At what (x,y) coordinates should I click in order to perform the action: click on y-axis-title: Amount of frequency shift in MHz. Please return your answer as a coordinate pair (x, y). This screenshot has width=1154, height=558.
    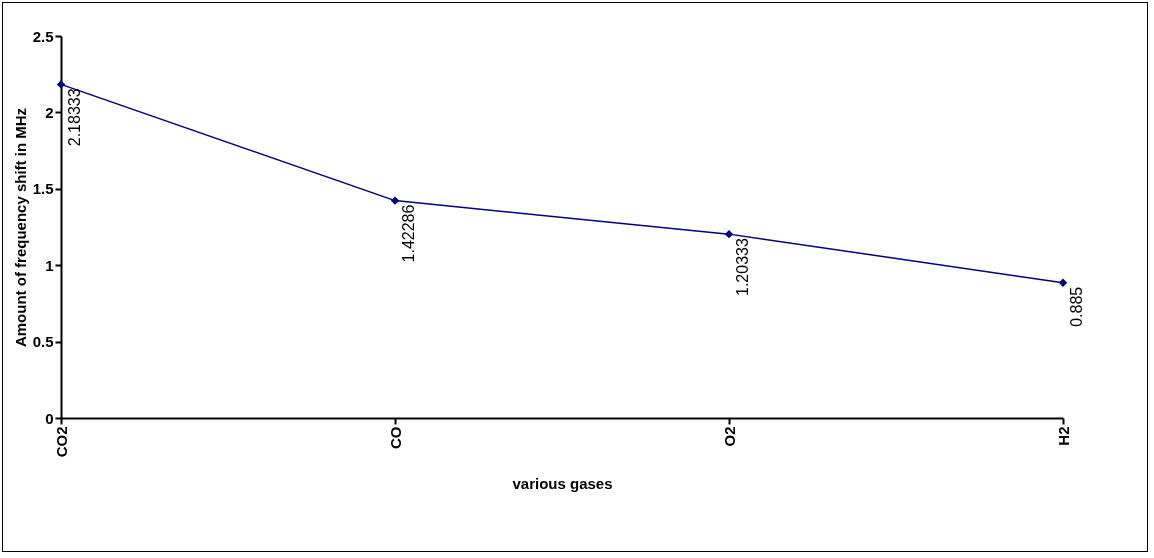
    Looking at the image, I should click on (20, 227).